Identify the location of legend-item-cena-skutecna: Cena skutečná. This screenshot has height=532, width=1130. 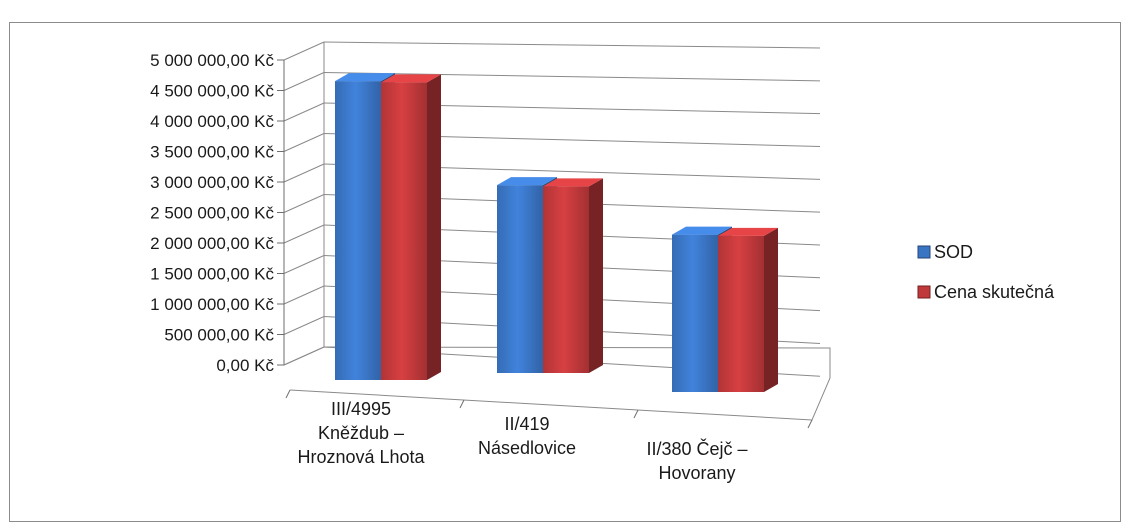
(986, 292).